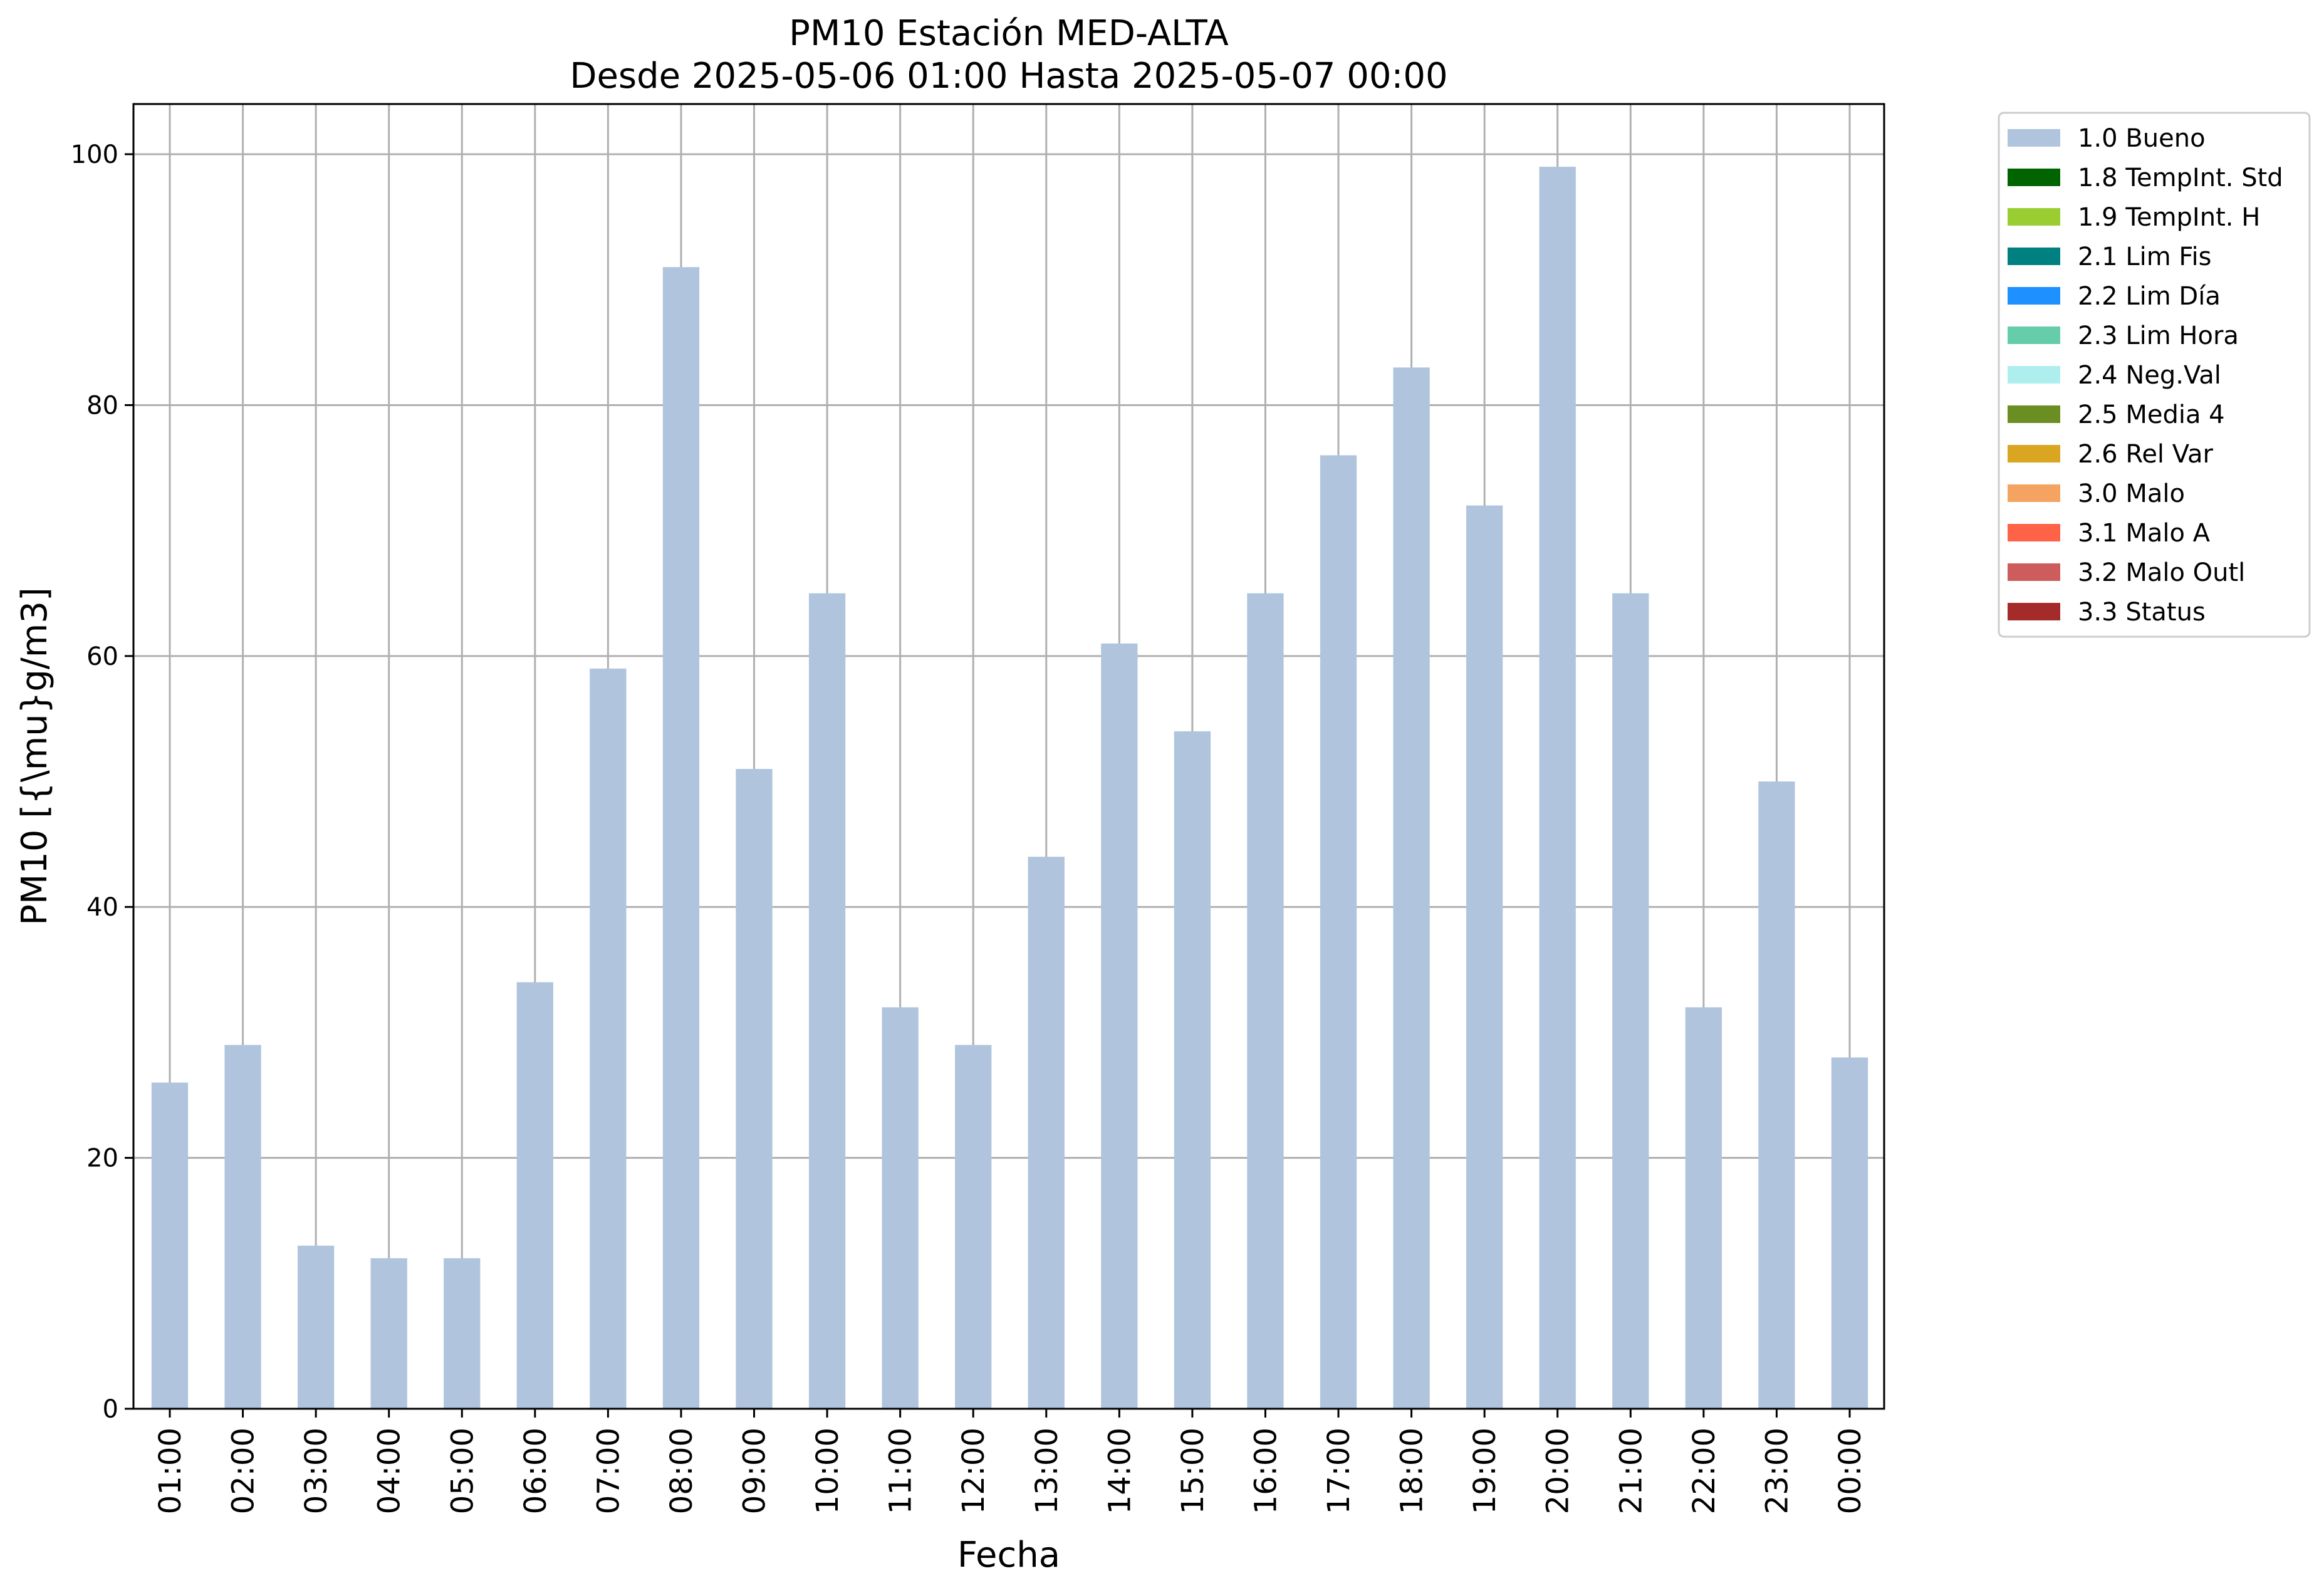 This screenshot has height=1588, width=2324. Describe the element at coordinates (316, 1471) in the screenshot. I see `x-tick-label: 03:00` at that location.